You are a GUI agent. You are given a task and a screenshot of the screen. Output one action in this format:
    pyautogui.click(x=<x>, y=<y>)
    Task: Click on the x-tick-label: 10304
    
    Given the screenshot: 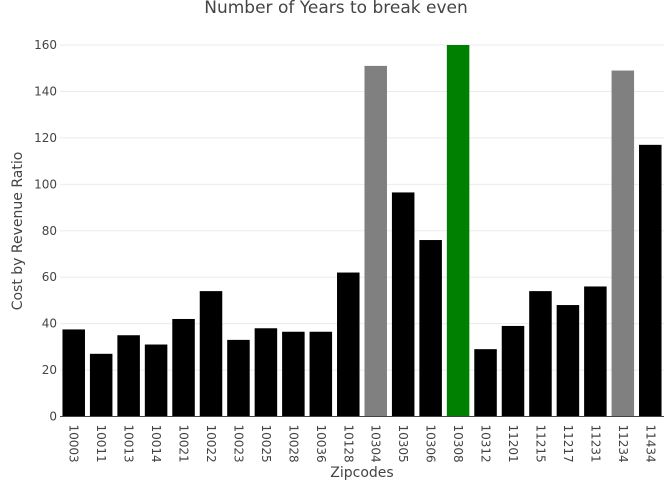 What is the action you would take?
    pyautogui.click(x=376, y=444)
    